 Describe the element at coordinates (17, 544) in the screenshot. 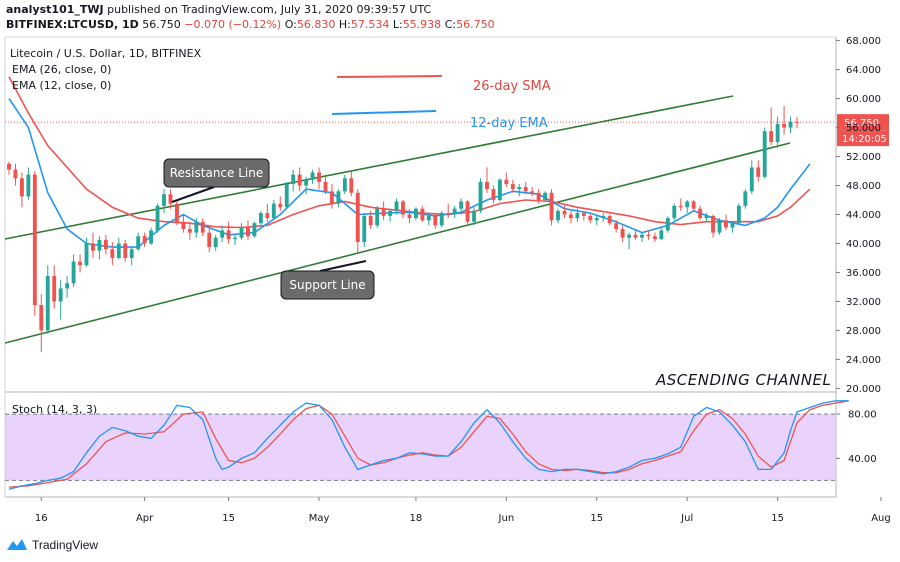

I see `tradingview-logo-icon` at that location.